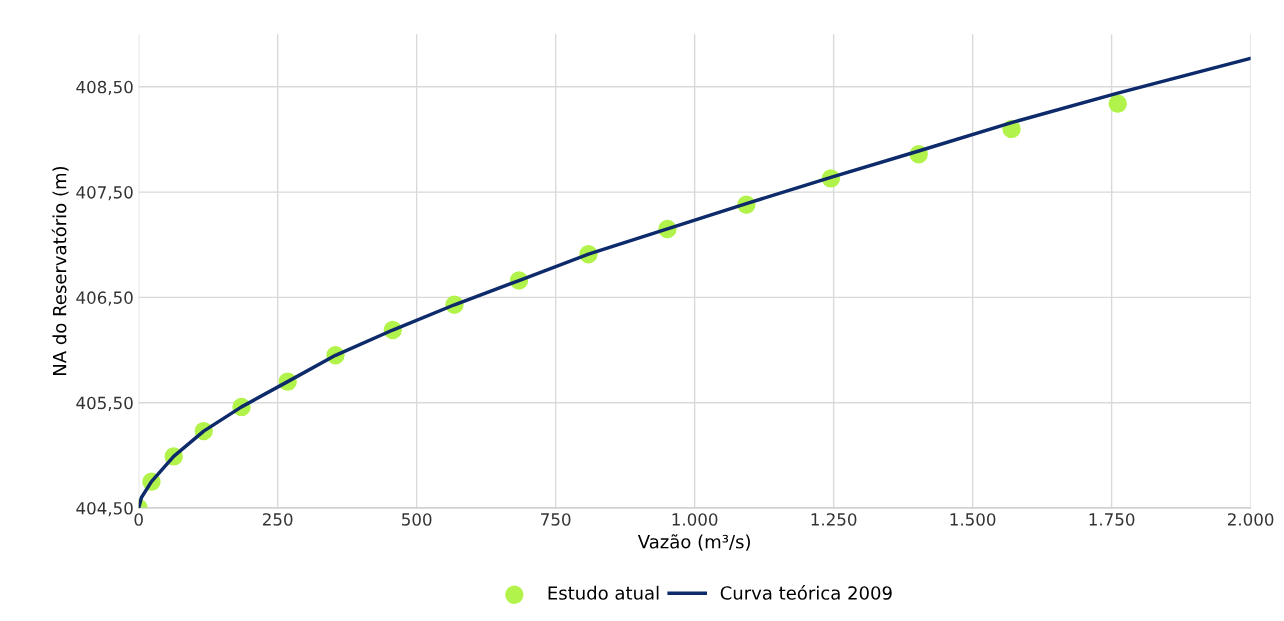 Image resolution: width=1284 pixels, height=621 pixels. I want to click on x-tick-label: 1.500, so click(973, 519).